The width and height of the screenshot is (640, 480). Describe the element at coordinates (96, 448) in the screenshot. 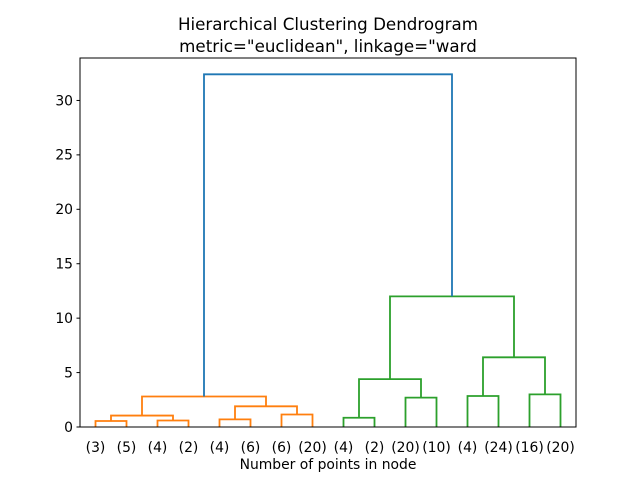

I see `x-tick-label: (3)` at that location.